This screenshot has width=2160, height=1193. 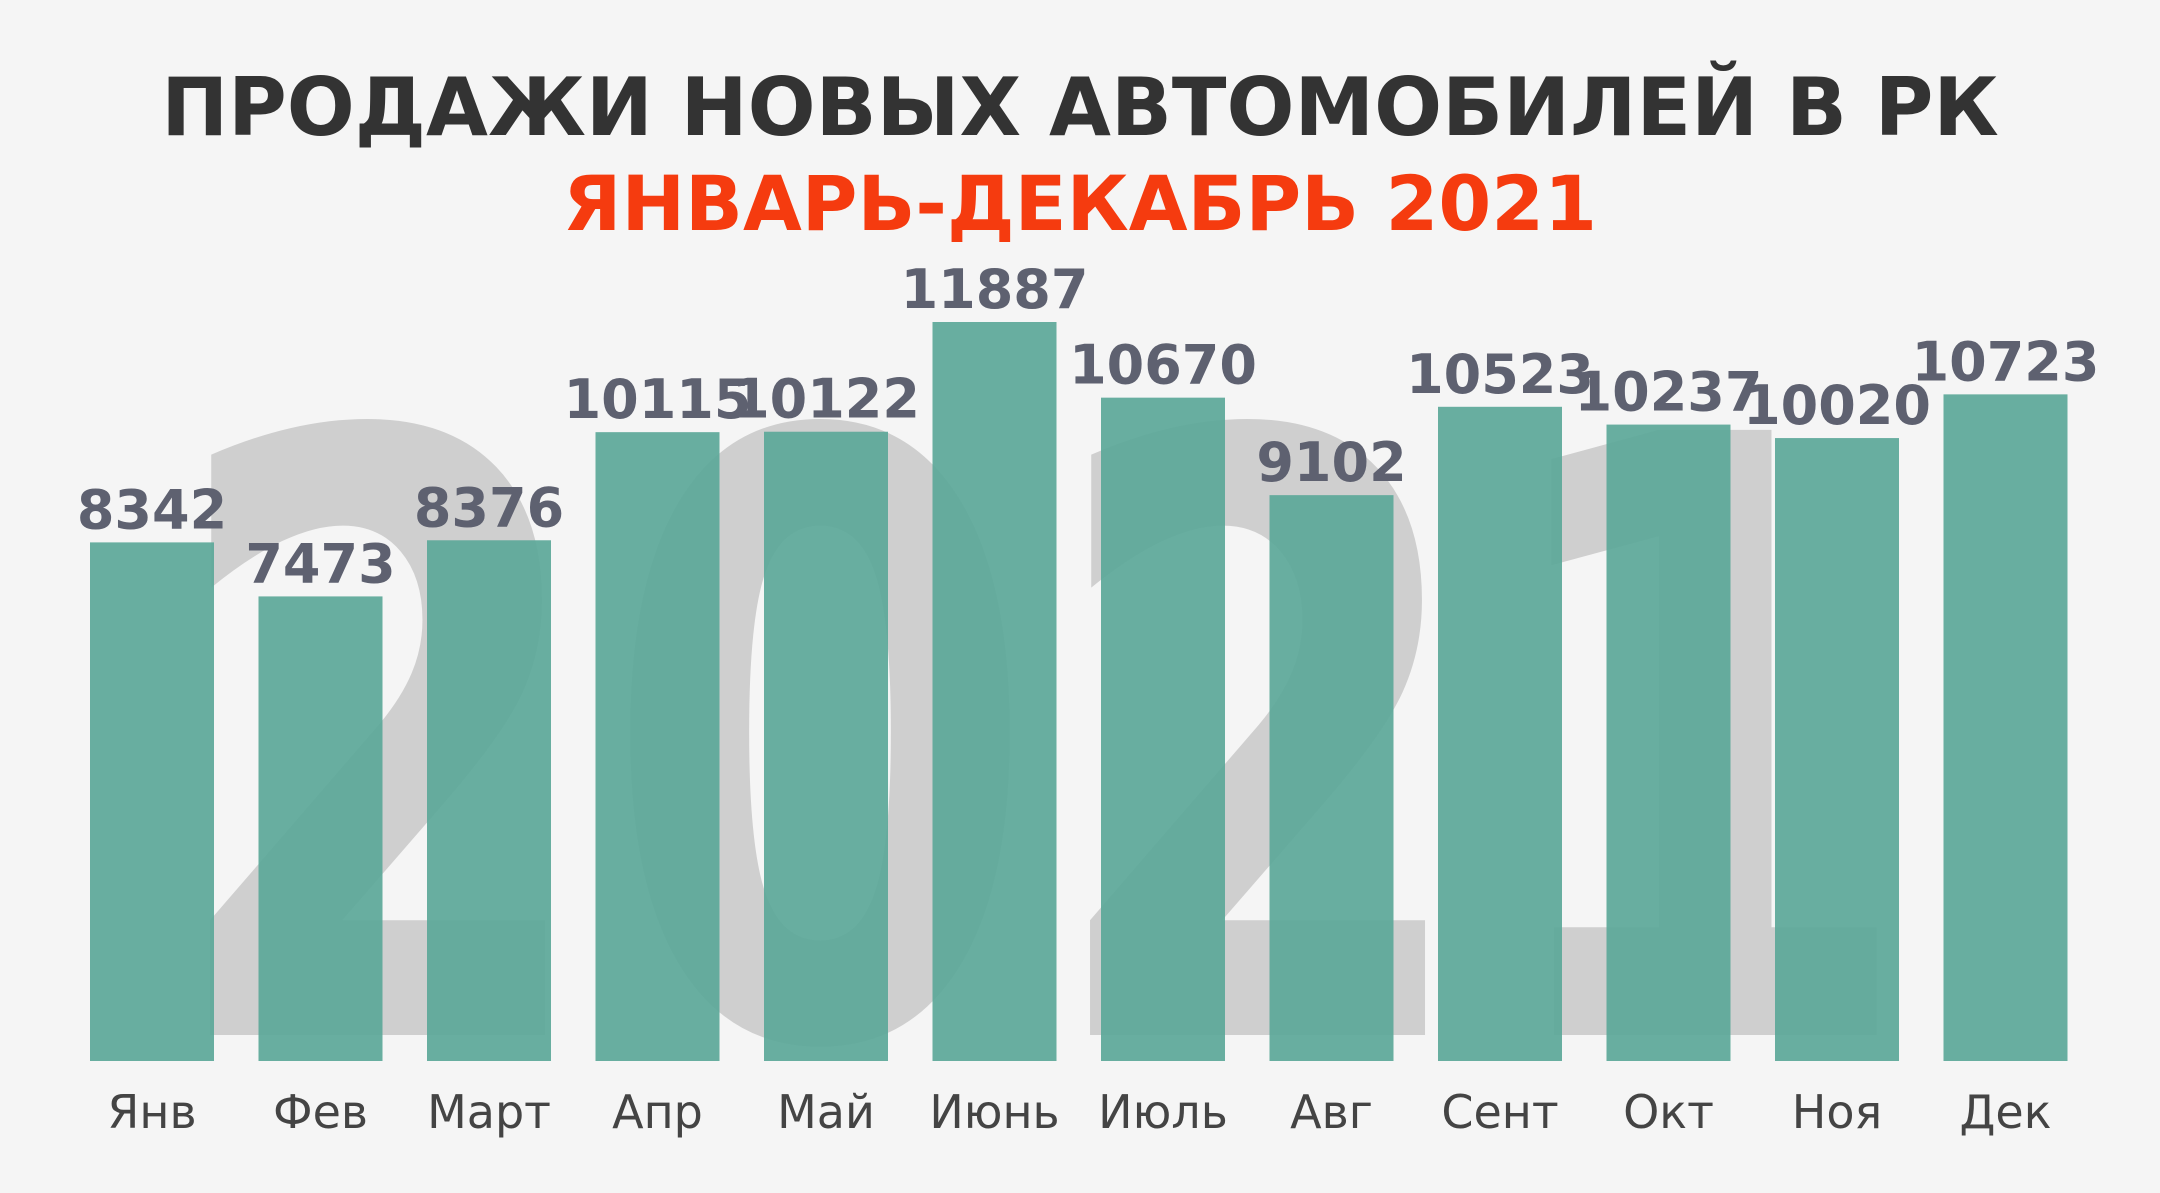 What do you see at coordinates (658, 399) in the screenshot?
I see `value-label: 10115` at bounding box center [658, 399].